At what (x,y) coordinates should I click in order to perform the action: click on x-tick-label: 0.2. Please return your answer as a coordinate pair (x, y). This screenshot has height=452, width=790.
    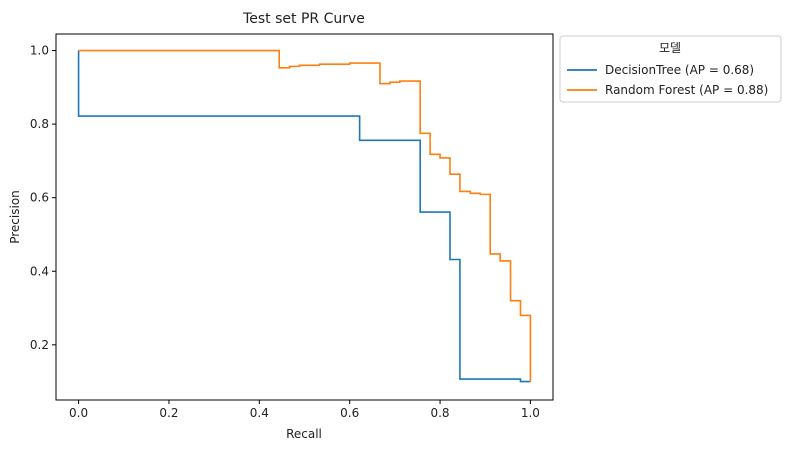
    Looking at the image, I should click on (168, 413).